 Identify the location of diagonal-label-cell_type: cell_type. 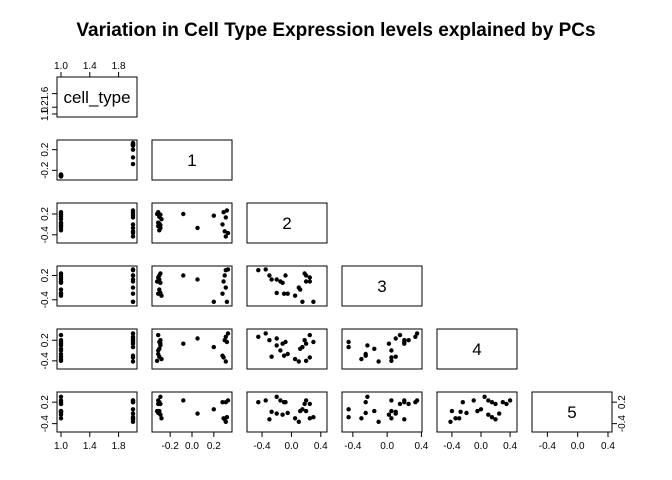
(96, 97).